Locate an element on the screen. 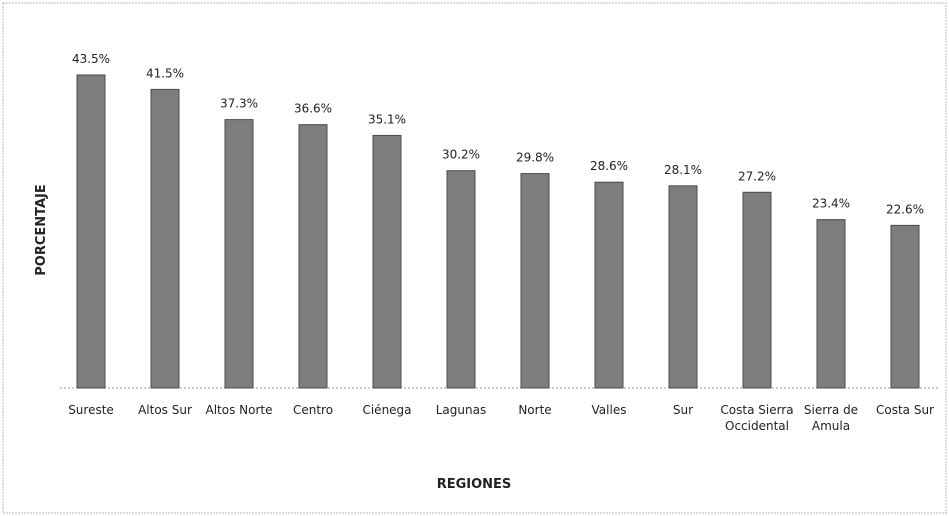 The width and height of the screenshot is (949, 516). x-tick-label: Centro is located at coordinates (313, 410).